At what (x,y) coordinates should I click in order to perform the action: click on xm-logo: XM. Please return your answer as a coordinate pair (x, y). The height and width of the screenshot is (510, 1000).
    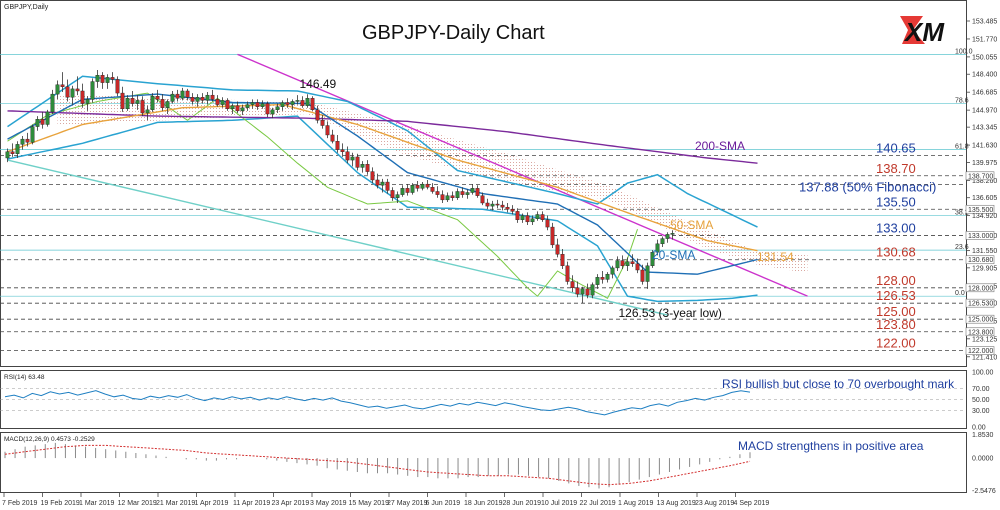
    Looking at the image, I should click on (922, 31).